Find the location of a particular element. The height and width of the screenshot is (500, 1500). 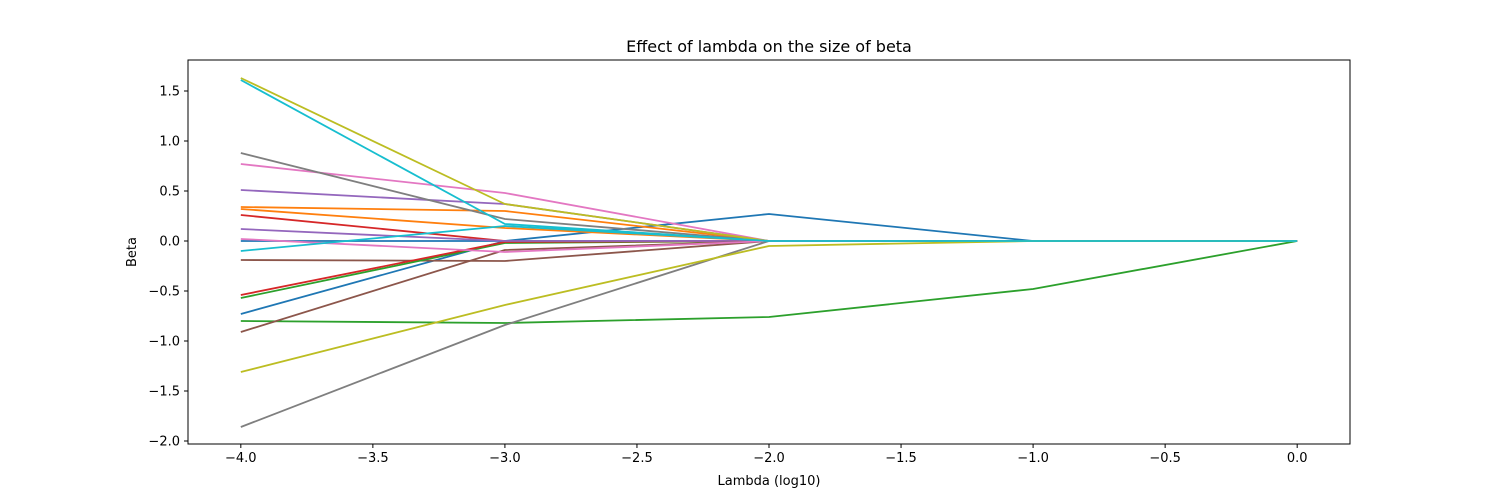

y-axis: −2.0 −1.5 −1.0 −0.5 0.0 0.5 1.0 1.5 is located at coordinates (168, 267).